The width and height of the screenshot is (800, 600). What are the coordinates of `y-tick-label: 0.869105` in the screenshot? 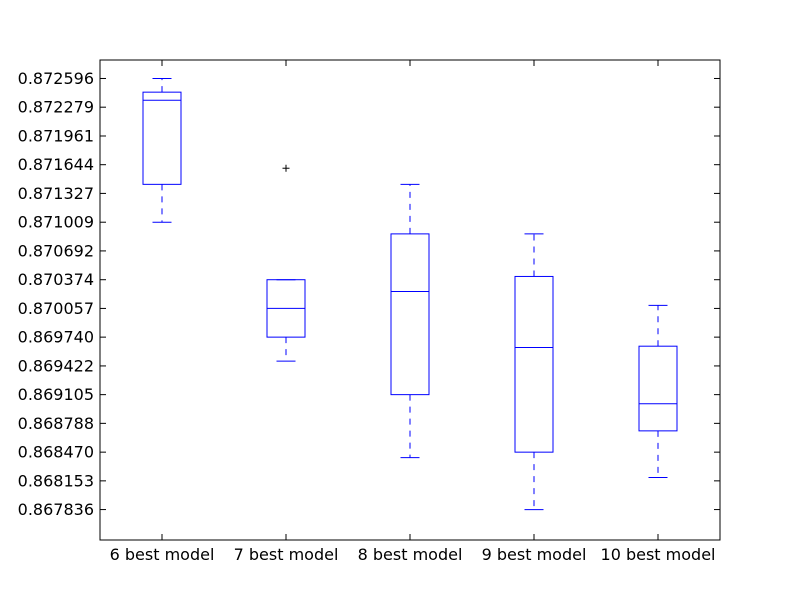 It's located at (56, 394).